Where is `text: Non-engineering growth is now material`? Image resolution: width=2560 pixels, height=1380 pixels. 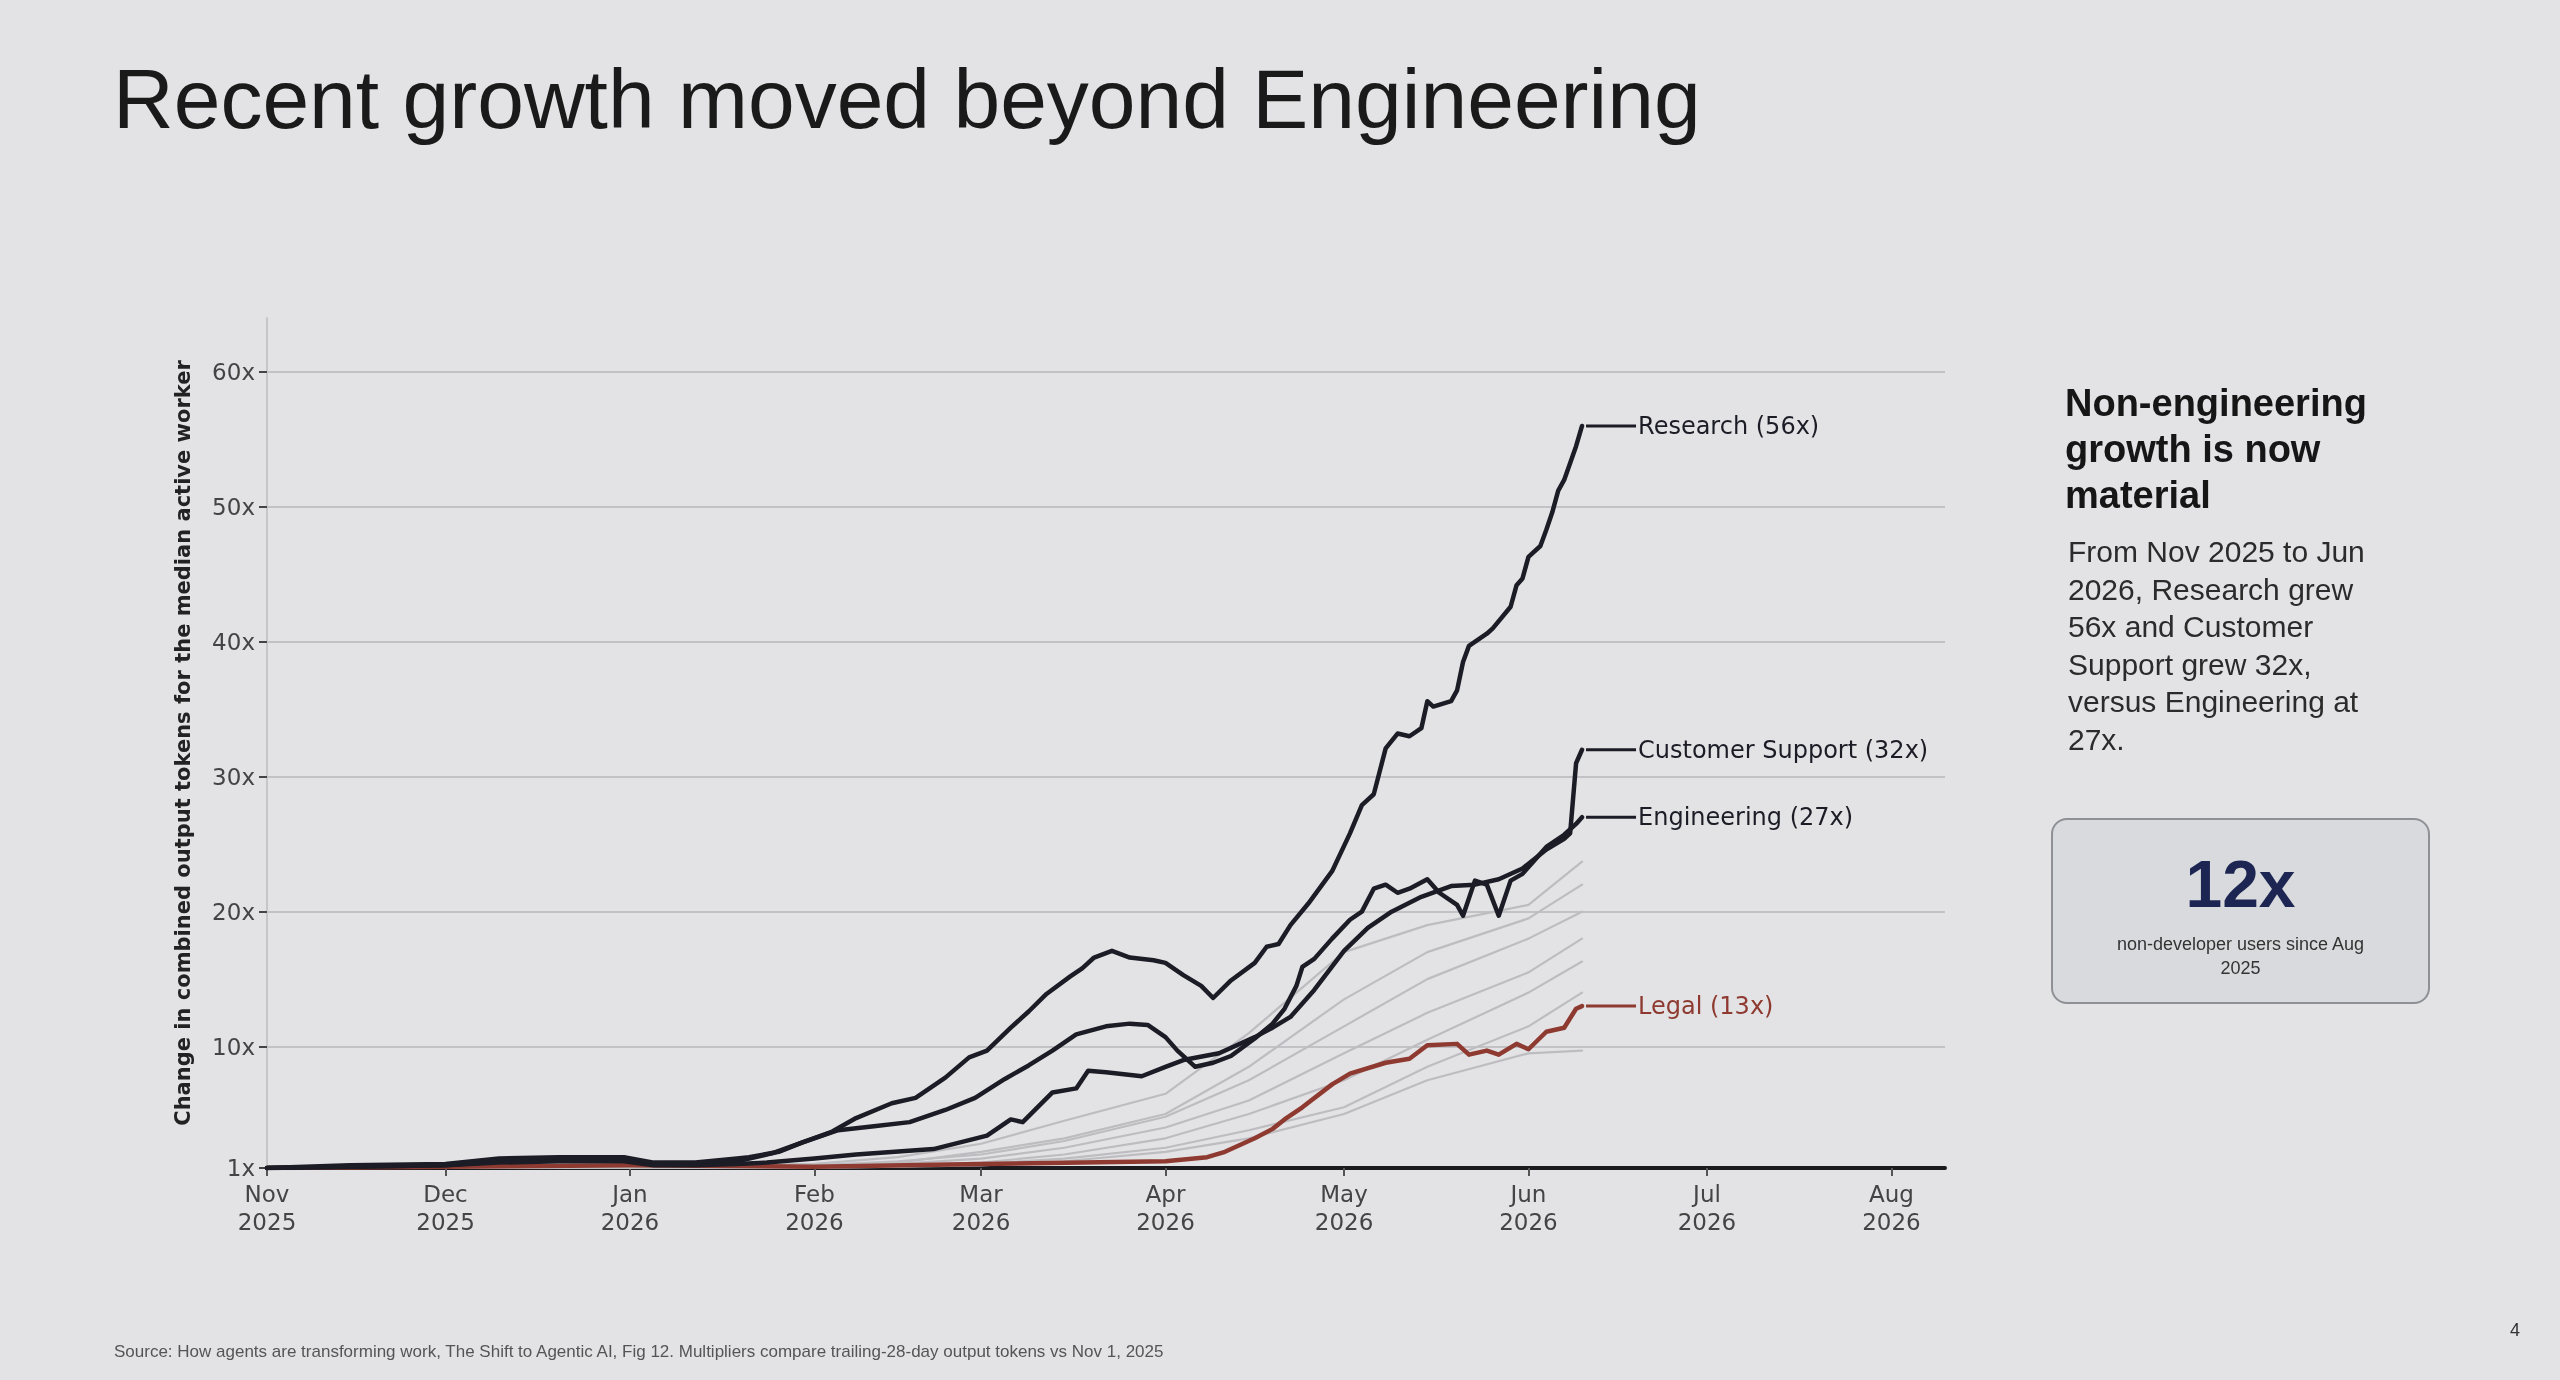
text: Non-engineering growth is now material is located at coordinates (2216, 449).